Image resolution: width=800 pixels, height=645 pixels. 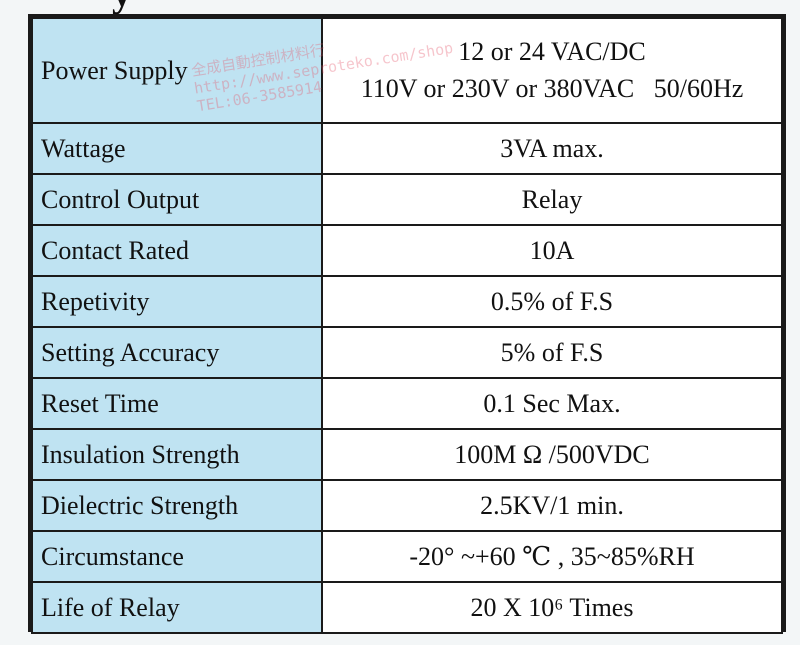 I want to click on table-row-life-of-relay: Life of Relay 20 X 10⁶ Times, so click(x=407, y=607).